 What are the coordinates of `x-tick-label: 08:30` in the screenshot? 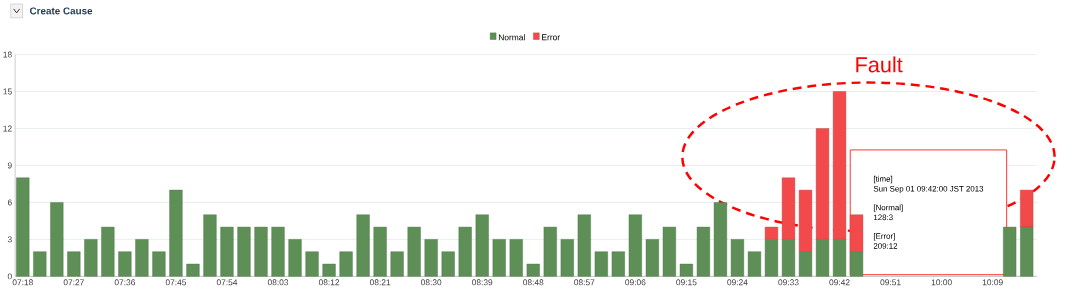 It's located at (431, 282).